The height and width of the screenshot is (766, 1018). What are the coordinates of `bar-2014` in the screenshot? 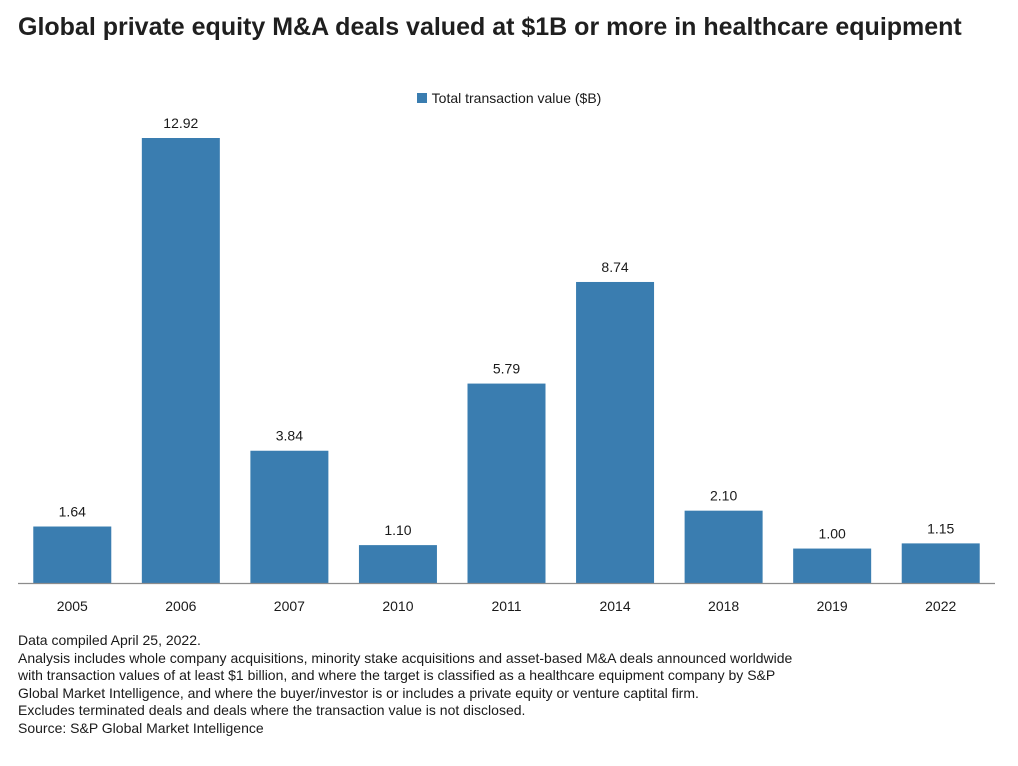 It's located at (615, 432).